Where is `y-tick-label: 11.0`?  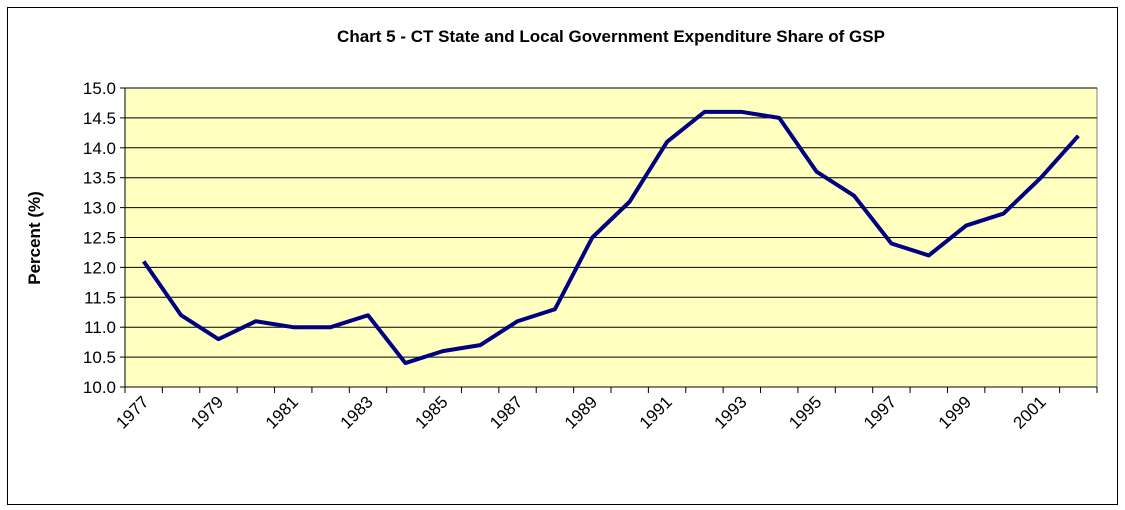
y-tick-label: 11.0 is located at coordinates (100, 327).